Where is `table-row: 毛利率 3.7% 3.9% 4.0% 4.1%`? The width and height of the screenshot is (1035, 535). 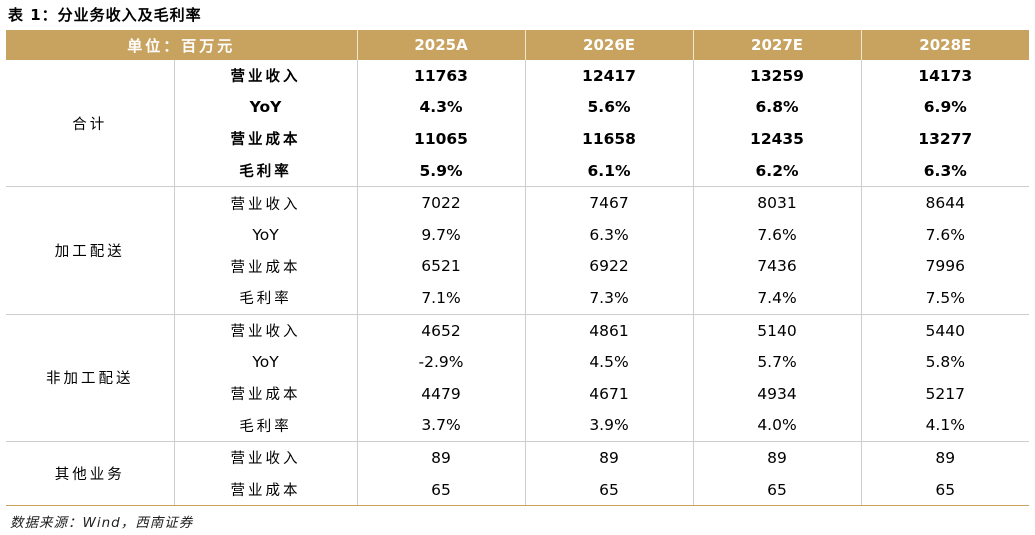 table-row: 毛利率 3.7% 3.9% 4.0% 4.1% is located at coordinates (518, 426).